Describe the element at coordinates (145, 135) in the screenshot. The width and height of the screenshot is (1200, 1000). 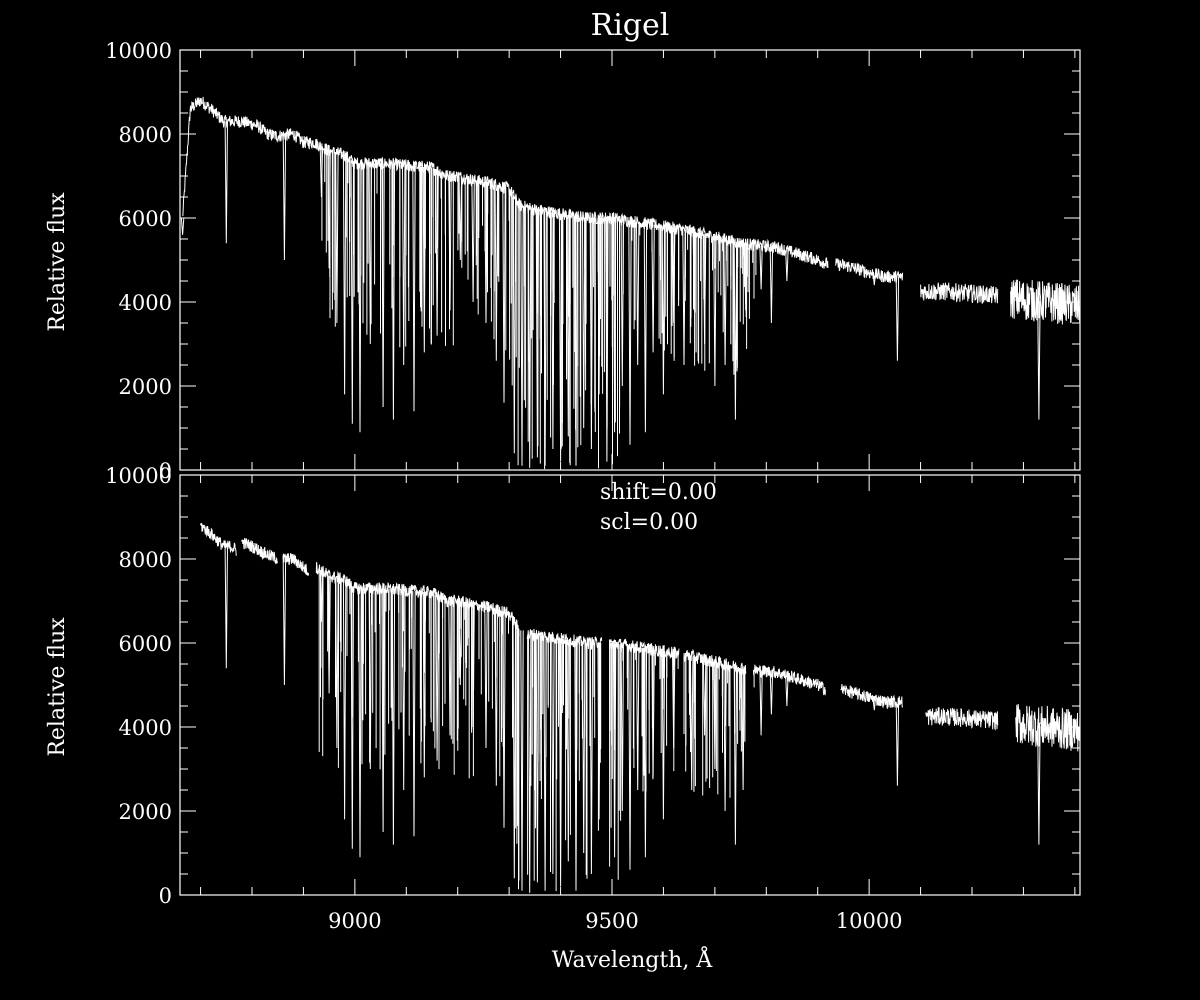
I see `y-tick-label-top-4: 8000` at that location.